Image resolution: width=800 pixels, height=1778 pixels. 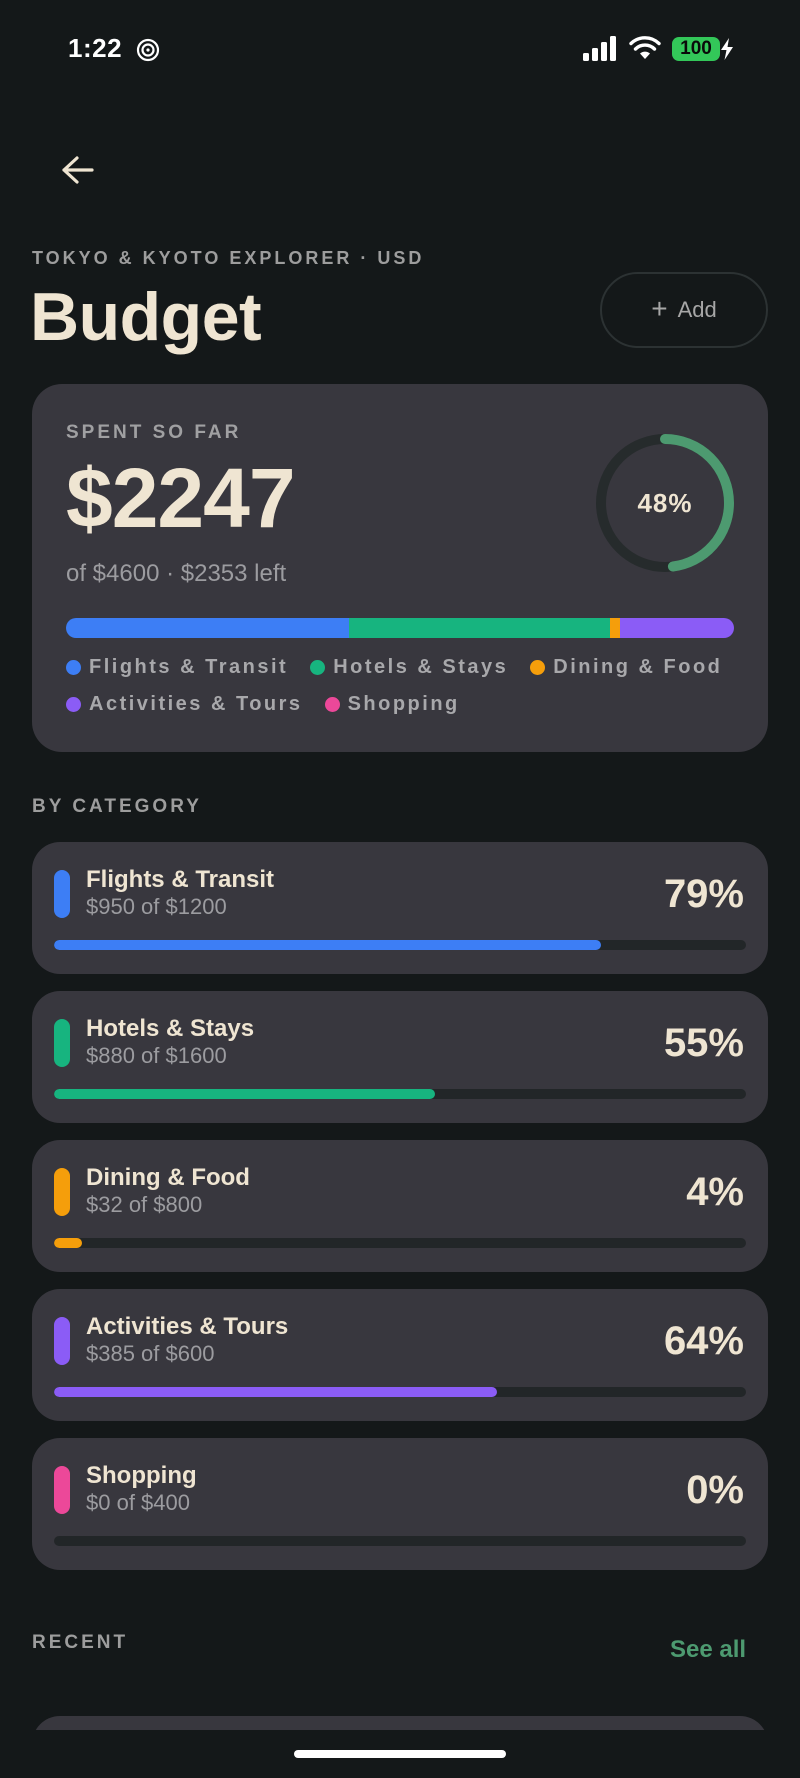 What do you see at coordinates (181, 498) in the screenshot?
I see `spent-amount: $2247` at bounding box center [181, 498].